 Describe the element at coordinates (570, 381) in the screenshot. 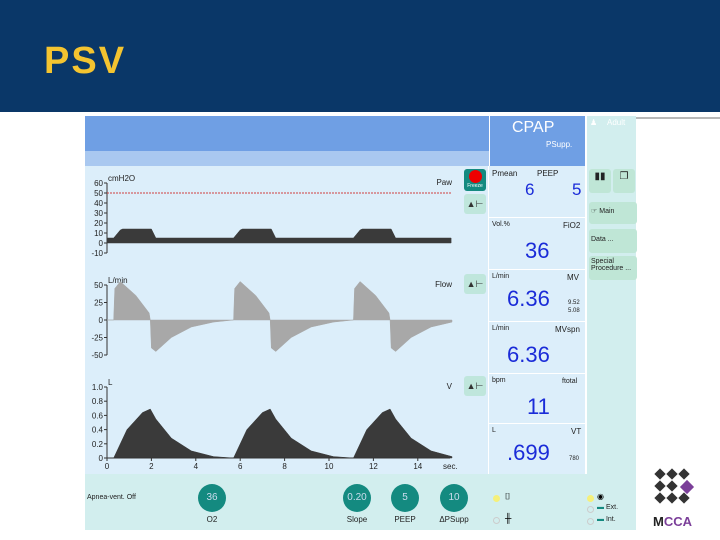

I see `param-label: ftotal` at that location.